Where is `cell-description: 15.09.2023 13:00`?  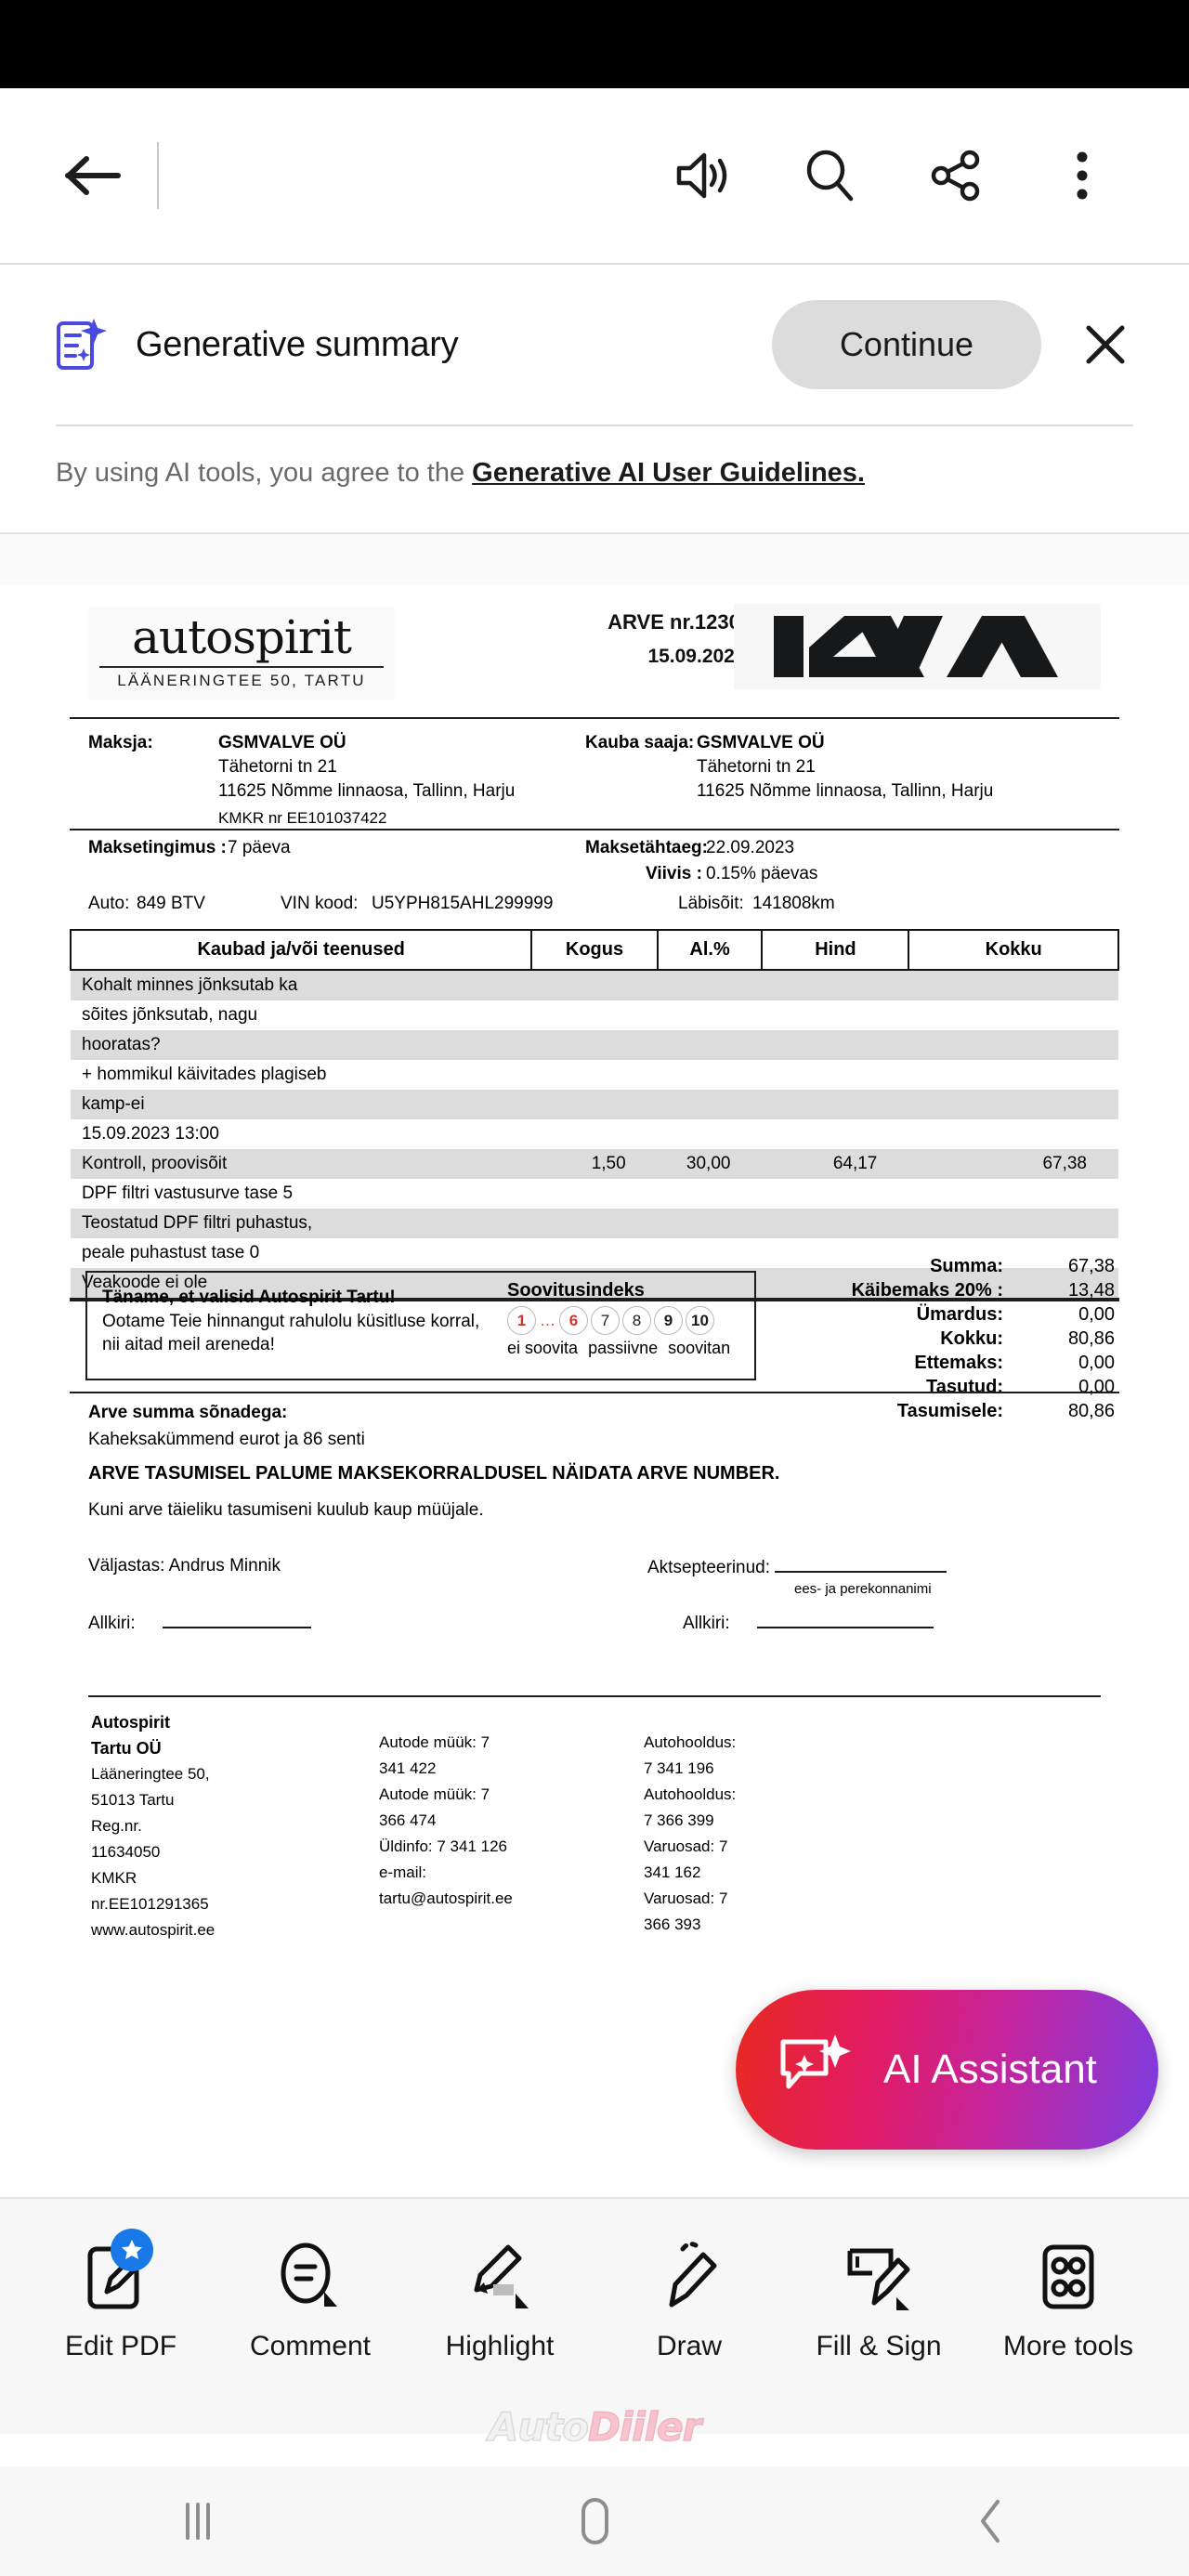 cell-description: 15.09.2023 13:00 is located at coordinates (301, 1134).